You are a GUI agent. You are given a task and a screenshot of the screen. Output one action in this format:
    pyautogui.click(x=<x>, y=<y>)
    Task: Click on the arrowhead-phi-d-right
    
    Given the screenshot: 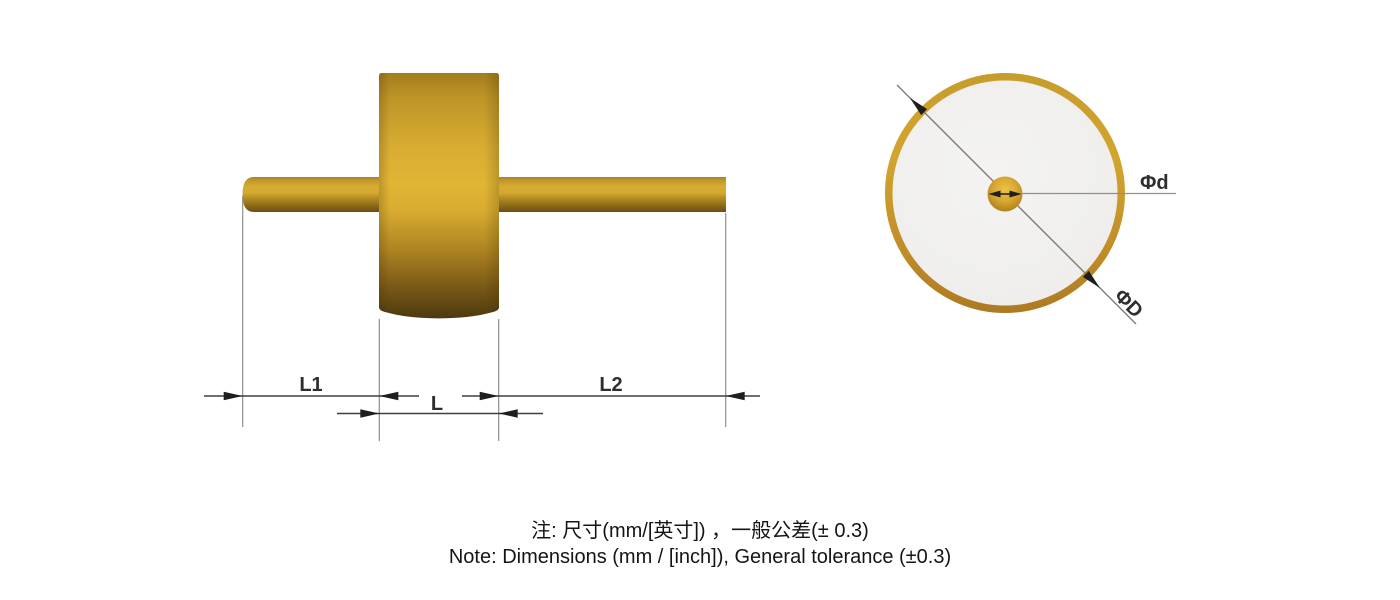 What is the action you would take?
    pyautogui.click(x=1015, y=194)
    